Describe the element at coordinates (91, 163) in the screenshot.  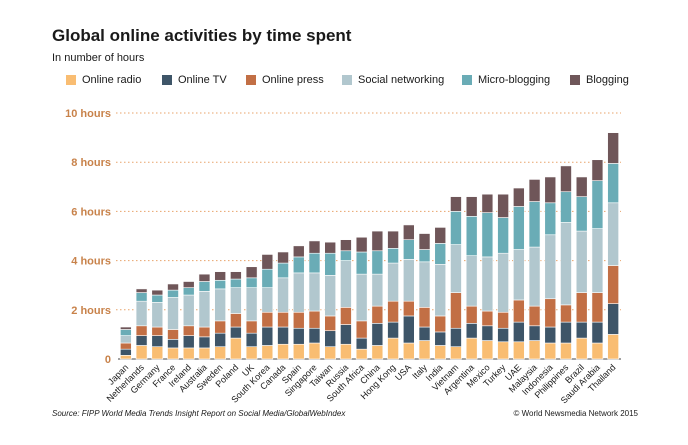
I see `y-tick-label: 8 hours` at that location.